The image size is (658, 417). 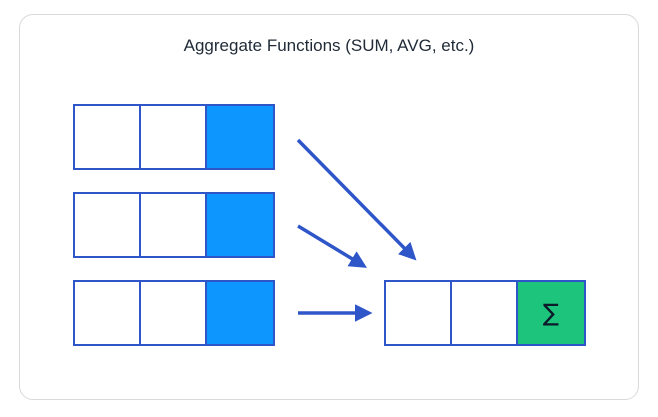 I want to click on sigma-icon: ∑, so click(x=551, y=313).